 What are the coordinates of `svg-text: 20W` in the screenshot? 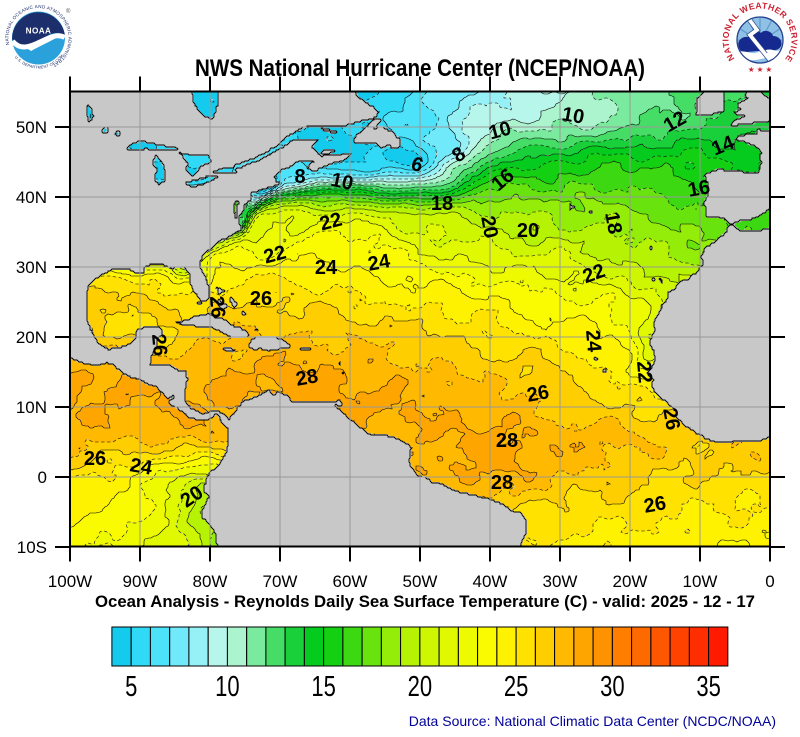 It's located at (630, 581).